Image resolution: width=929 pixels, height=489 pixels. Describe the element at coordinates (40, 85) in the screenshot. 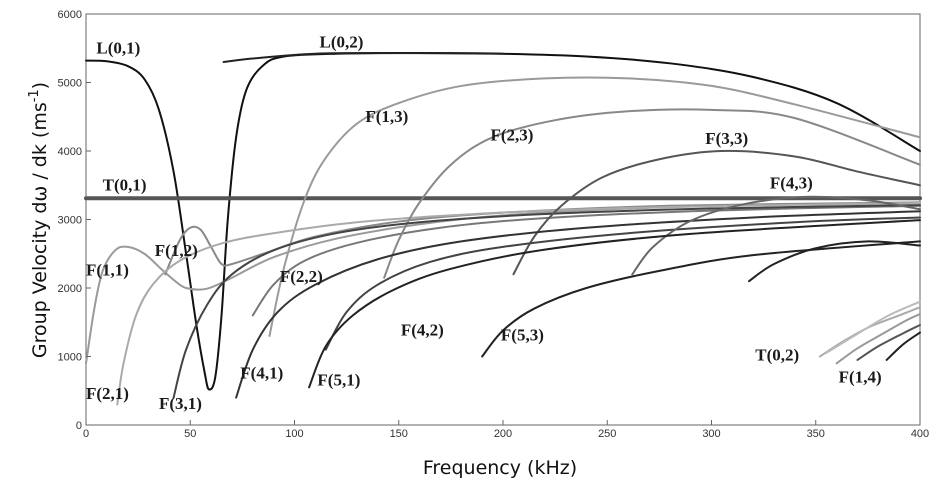

I see `y-axis-title-close: )` at that location.